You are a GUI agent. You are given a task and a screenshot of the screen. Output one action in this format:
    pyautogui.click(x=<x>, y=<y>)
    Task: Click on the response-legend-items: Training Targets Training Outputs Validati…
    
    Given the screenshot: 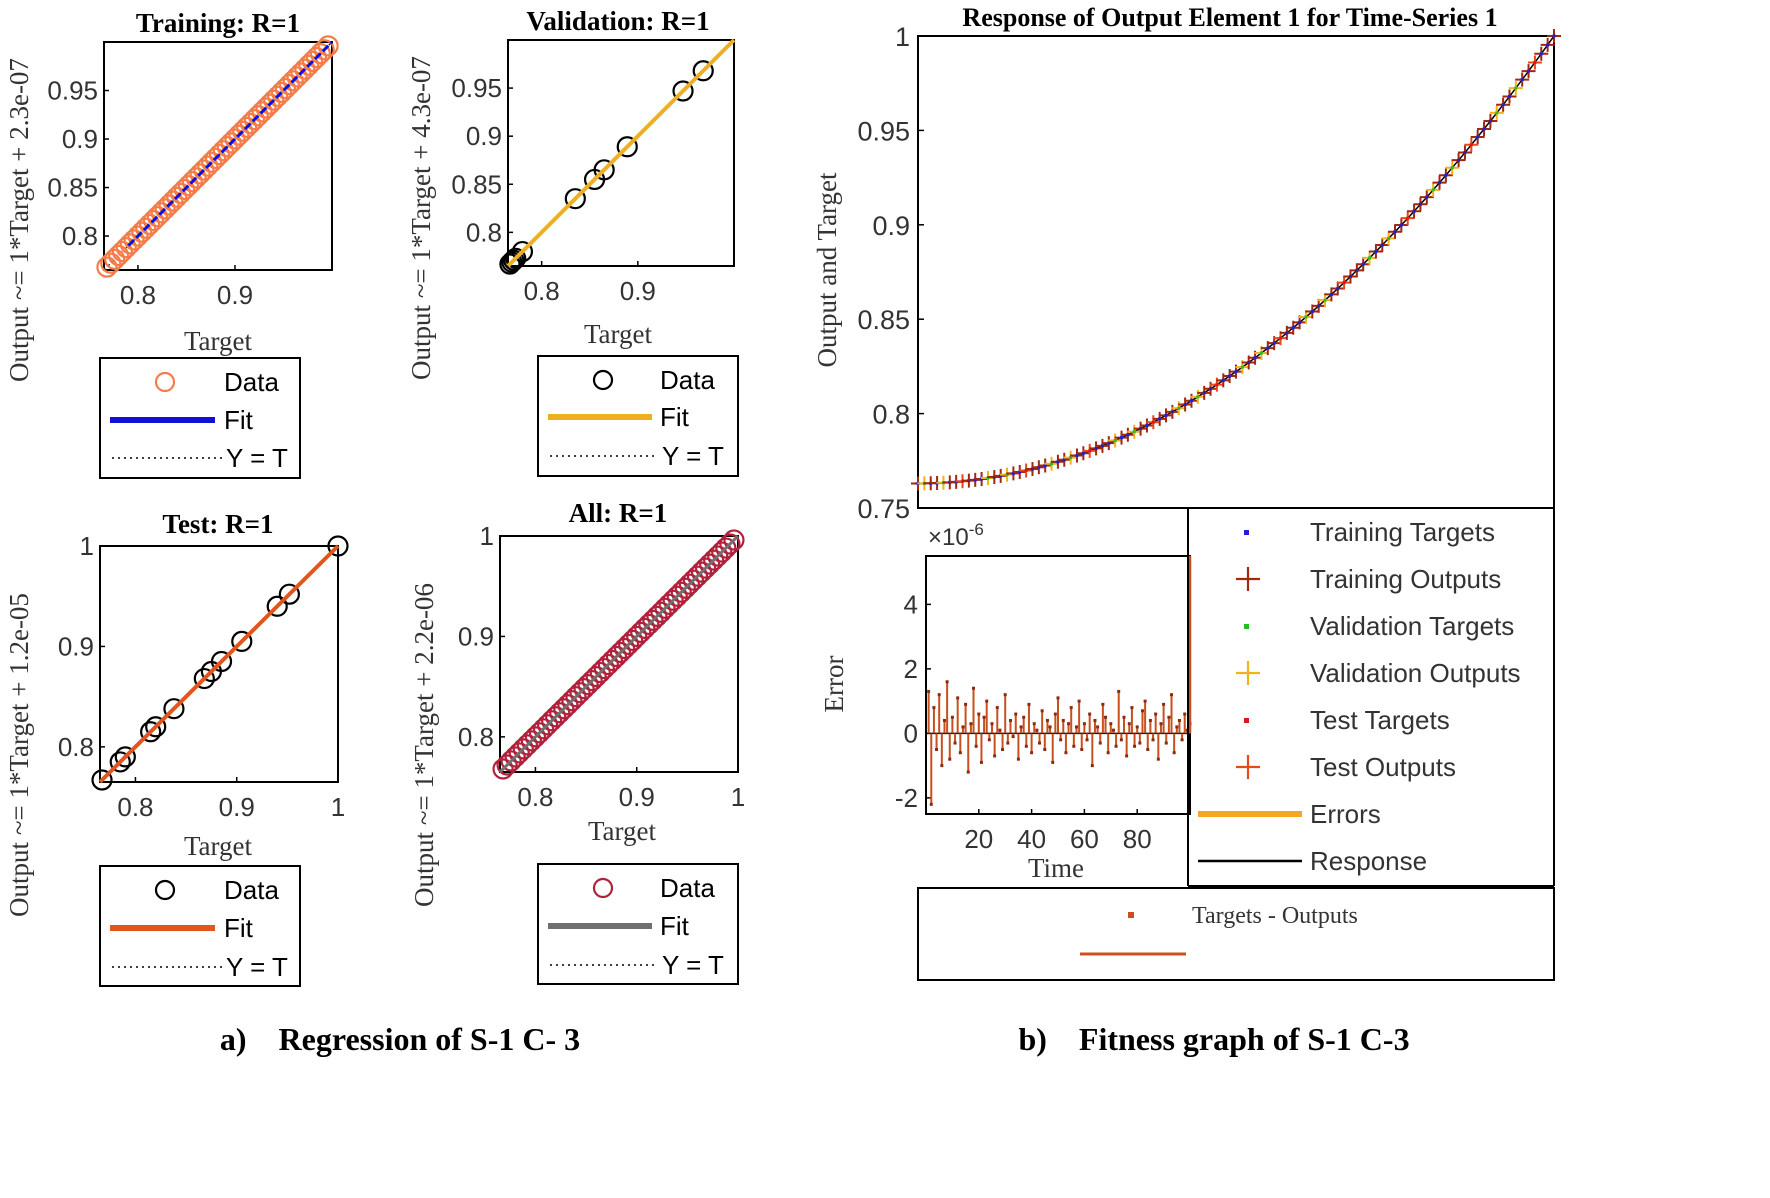 What is the action you would take?
    pyautogui.click(x=1359, y=696)
    